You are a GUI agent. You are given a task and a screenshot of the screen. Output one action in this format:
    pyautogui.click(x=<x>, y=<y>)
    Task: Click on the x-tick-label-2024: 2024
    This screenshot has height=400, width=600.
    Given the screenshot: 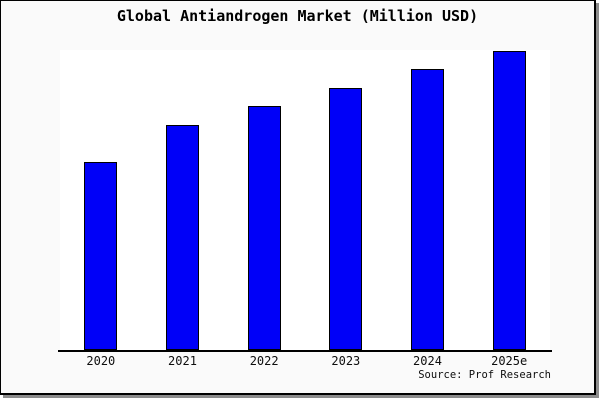 What is the action you would take?
    pyautogui.click(x=427, y=361)
    